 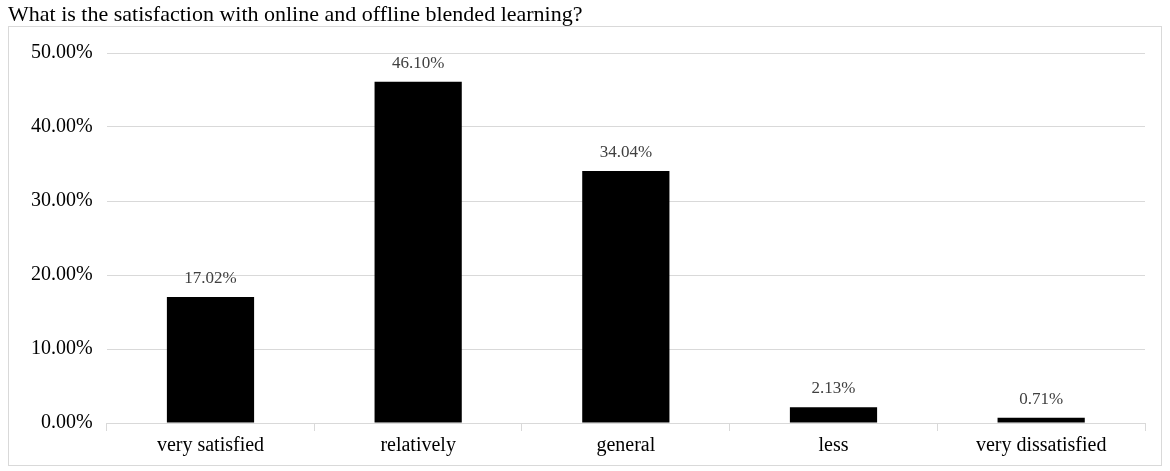 What do you see at coordinates (626, 152) in the screenshot?
I see `data-label: 34.04%` at bounding box center [626, 152].